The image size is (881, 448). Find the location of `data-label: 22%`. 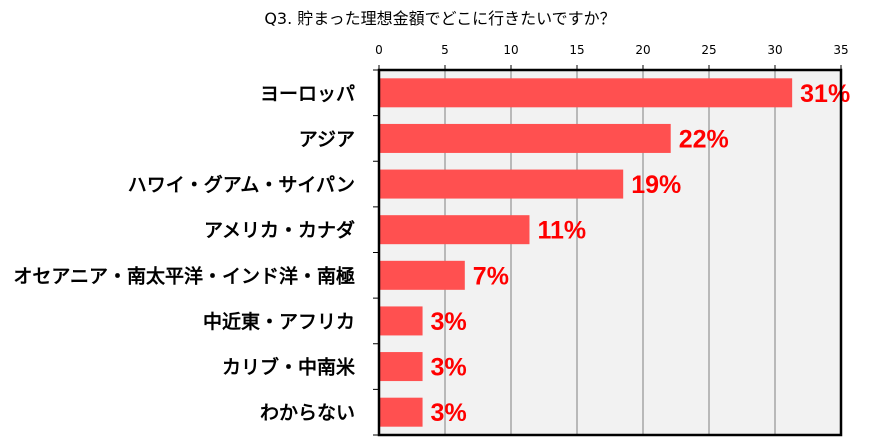

data-label: 22% is located at coordinates (704, 139).